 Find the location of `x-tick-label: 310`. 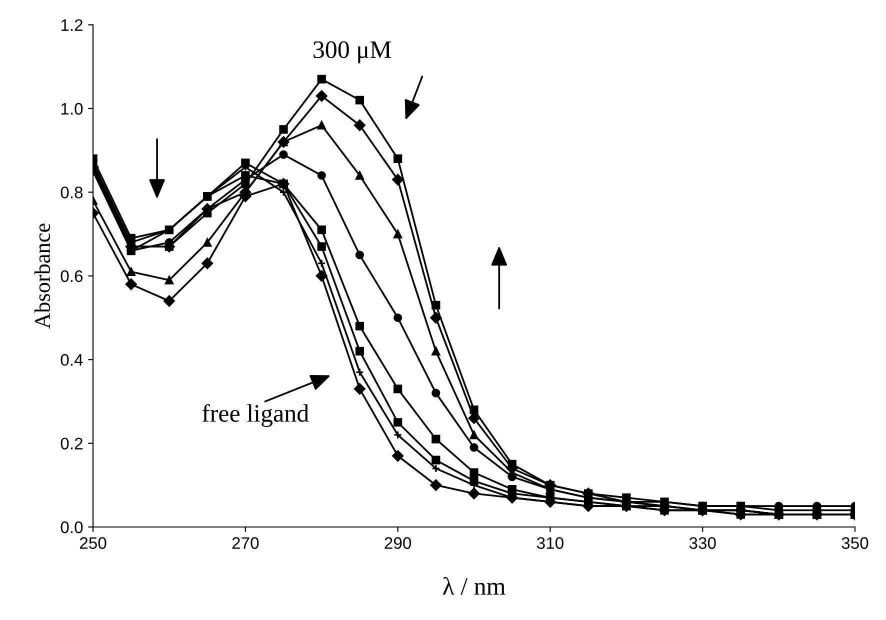

x-tick-label: 310 is located at coordinates (550, 543).